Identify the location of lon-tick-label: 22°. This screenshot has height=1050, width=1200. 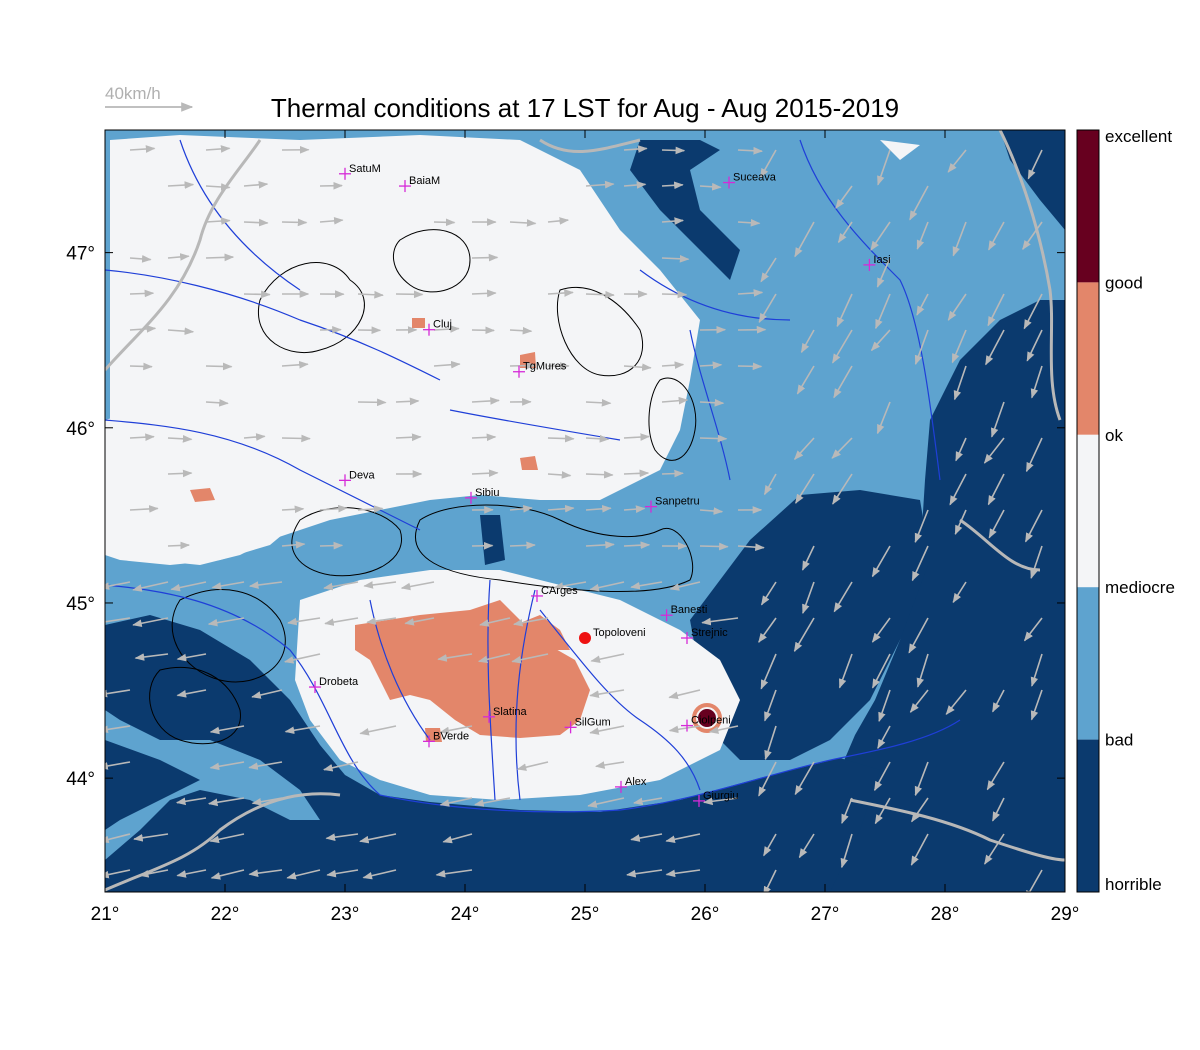
(225, 914).